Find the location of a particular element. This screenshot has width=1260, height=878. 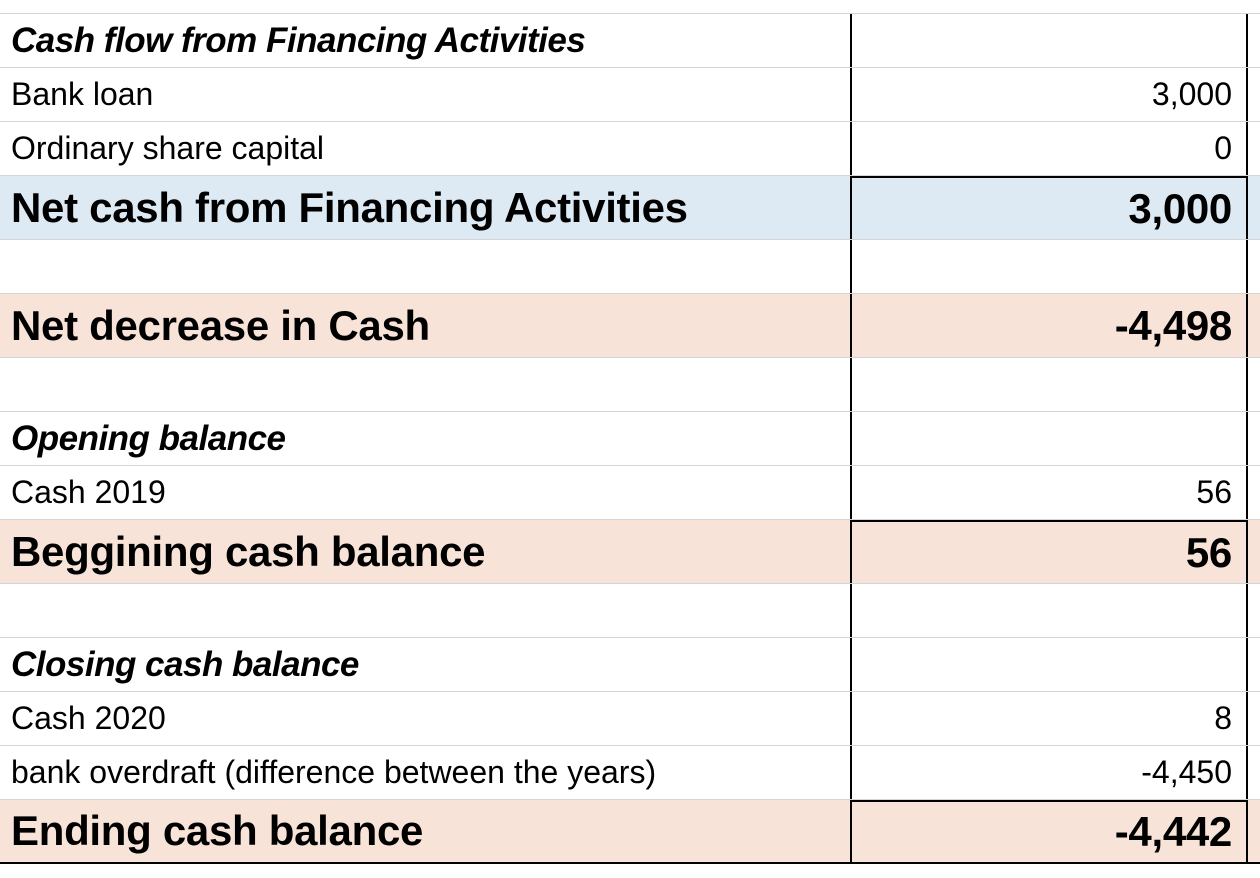

table-row: Net cash from Financing Activities 3,000 is located at coordinates (630, 208).